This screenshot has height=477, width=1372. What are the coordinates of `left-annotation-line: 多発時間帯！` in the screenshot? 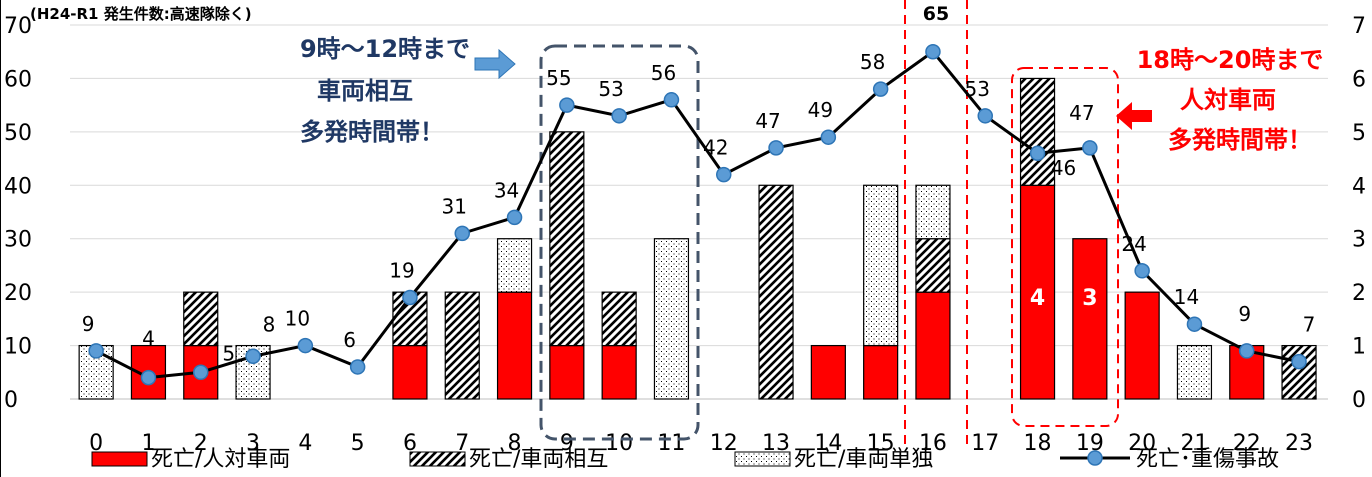 It's located at (372, 132).